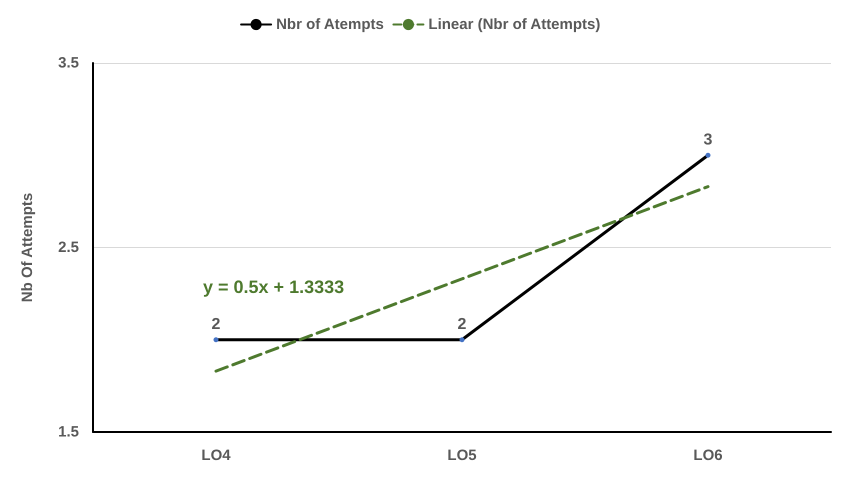  I want to click on y-tick-label: 1.5, so click(68, 432).